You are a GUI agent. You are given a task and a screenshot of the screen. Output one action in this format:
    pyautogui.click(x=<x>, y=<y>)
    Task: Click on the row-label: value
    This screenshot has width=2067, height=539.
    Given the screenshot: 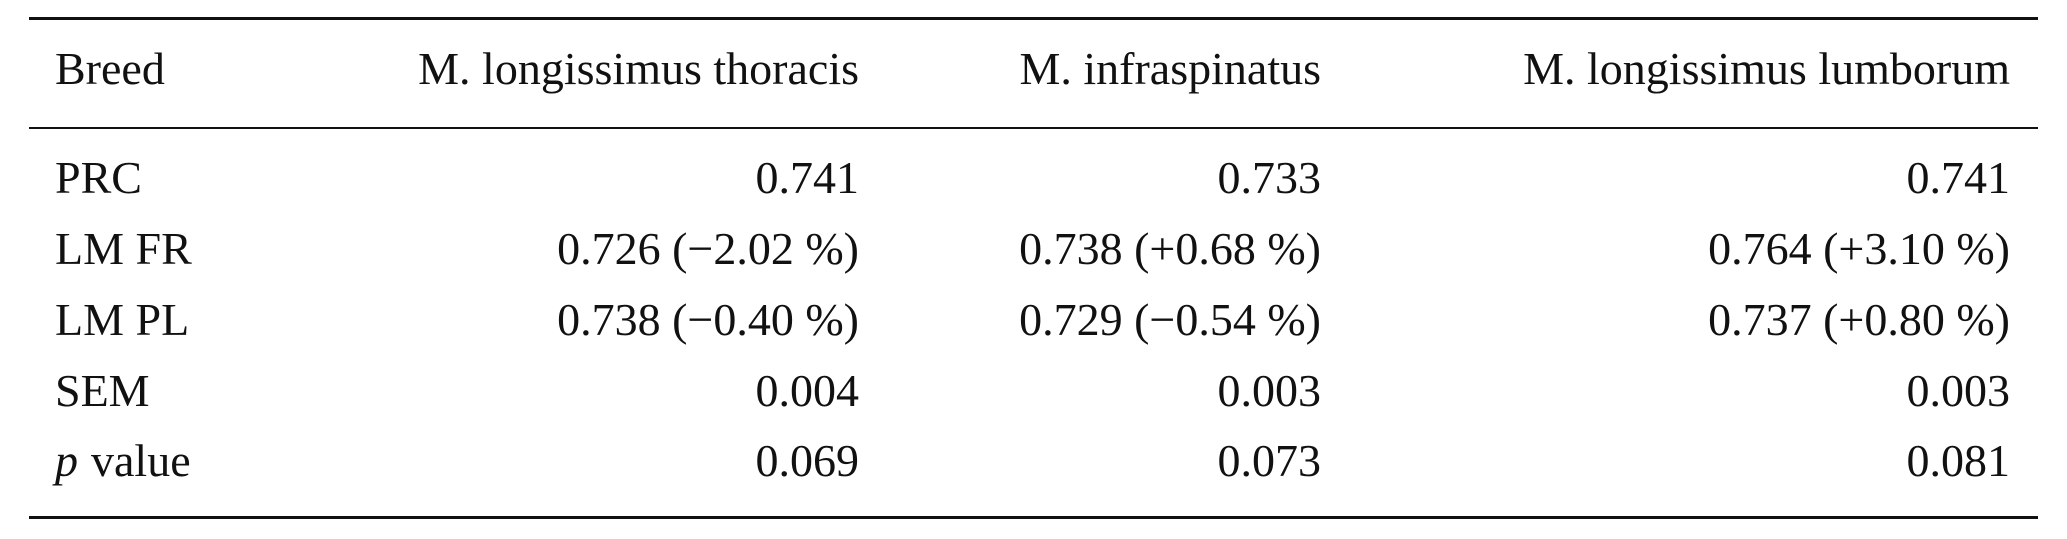 What is the action you would take?
    pyautogui.click(x=141, y=460)
    